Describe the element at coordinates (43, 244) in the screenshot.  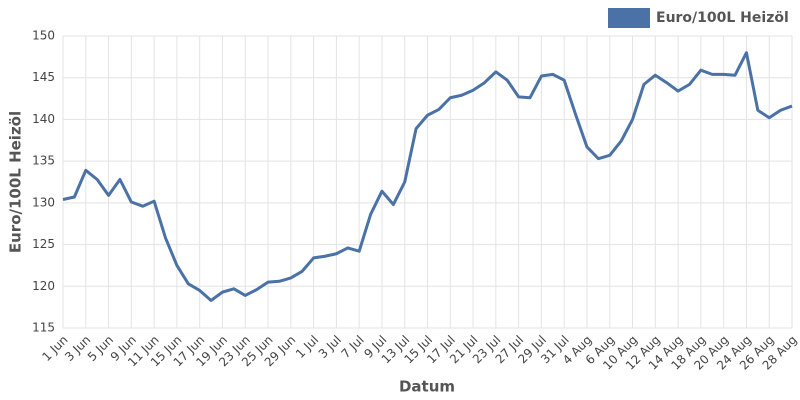
I see `y-tick-label: 125` at that location.